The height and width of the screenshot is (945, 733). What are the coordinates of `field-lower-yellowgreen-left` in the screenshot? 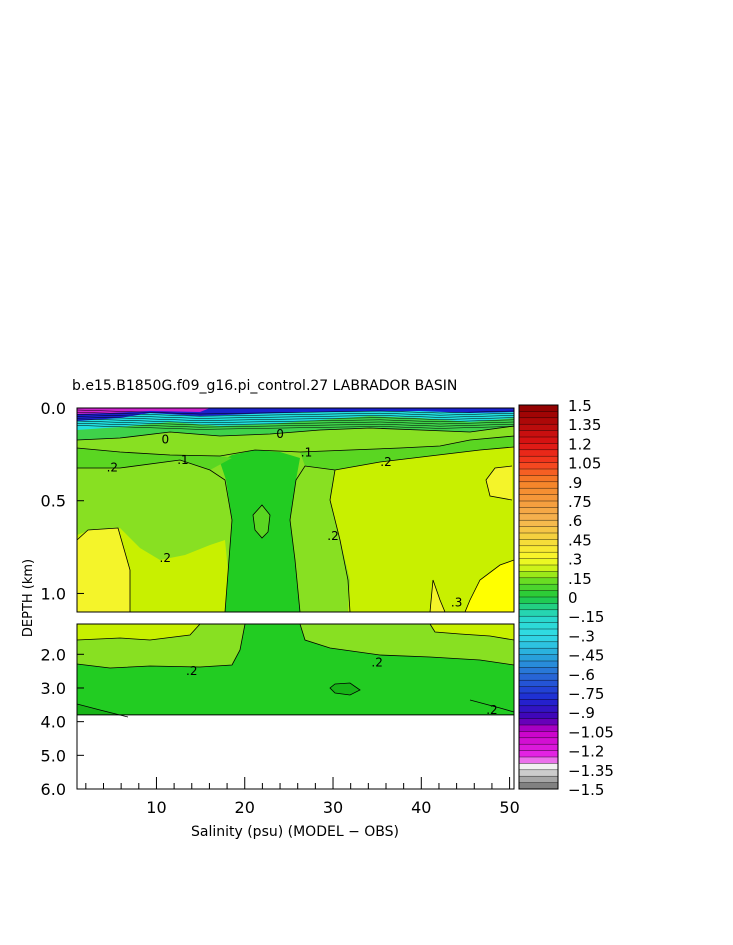 It's located at (138, 632).